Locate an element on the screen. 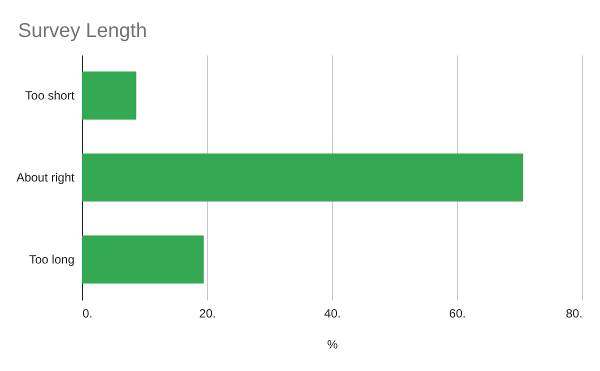  x-tick-label: 0. is located at coordinates (87, 313).